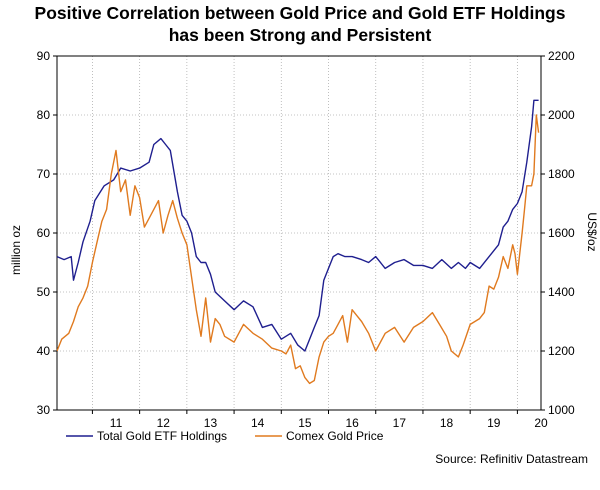 The width and height of the screenshot is (600, 490). Describe the element at coordinates (561, 351) in the screenshot. I see `right-tick-label: 1200` at that location.